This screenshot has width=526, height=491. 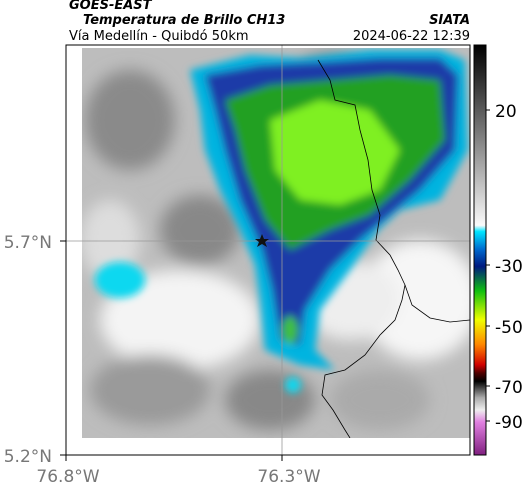 I want to click on product: Temperatura de Brillo CH13, so click(x=184, y=20).